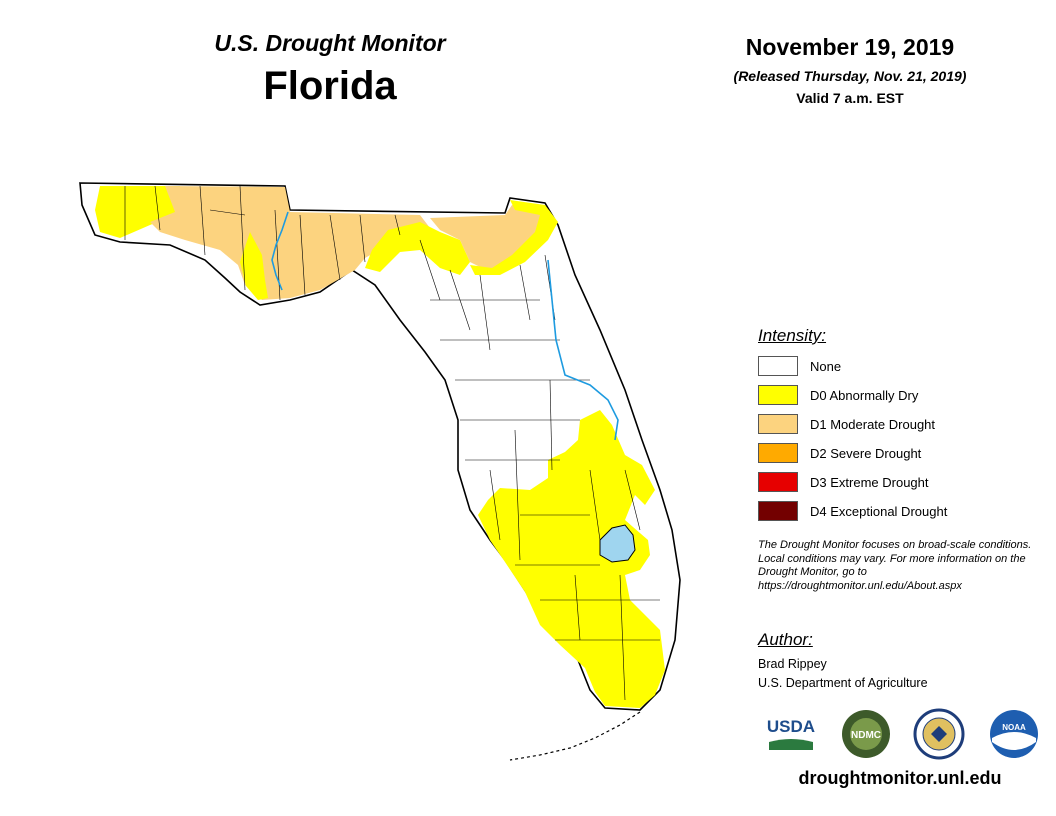 This screenshot has height=816, width=1056. I want to click on legend-label: D2 Severe Drought, so click(866, 453).